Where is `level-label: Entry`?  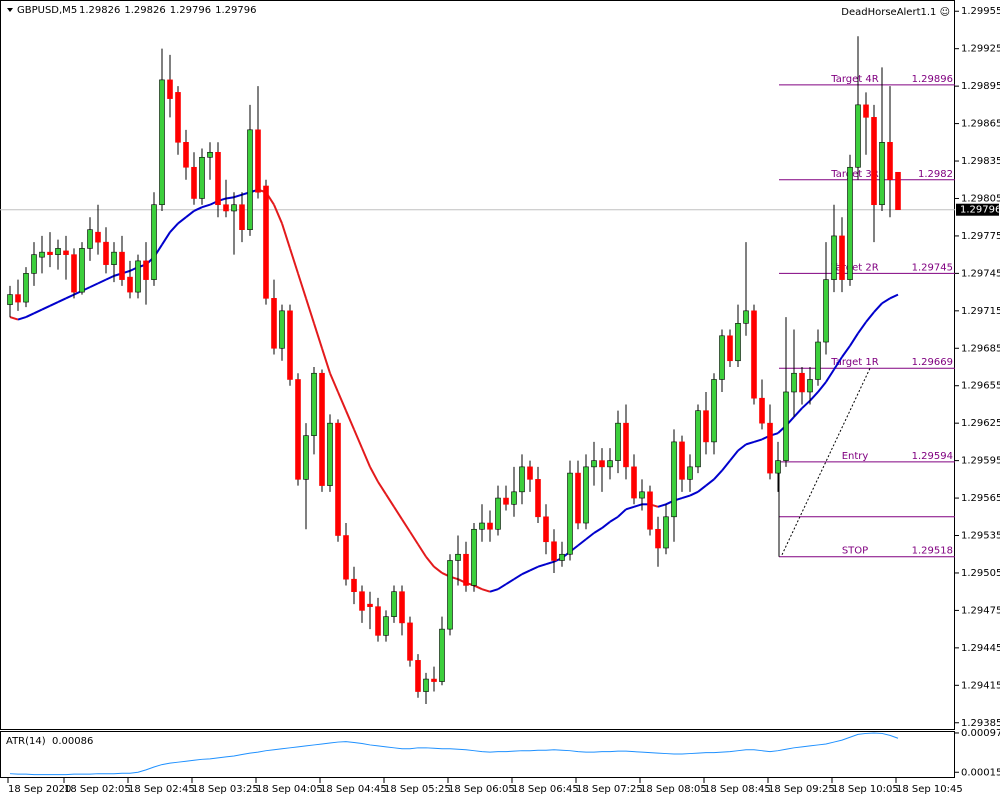 level-label: Entry is located at coordinates (855, 456).